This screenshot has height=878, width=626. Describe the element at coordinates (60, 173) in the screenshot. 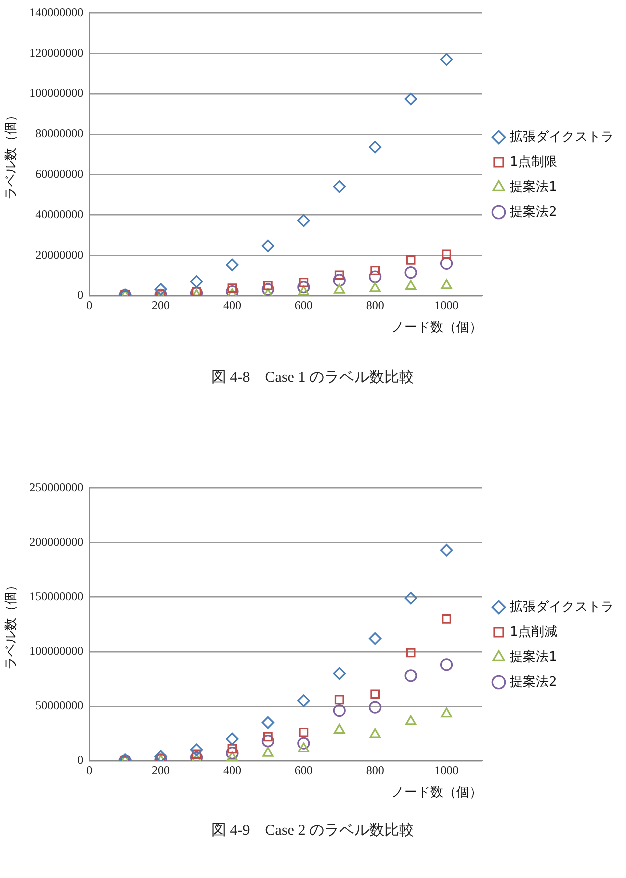

I see `y-tick-label: 60000000` at that location.